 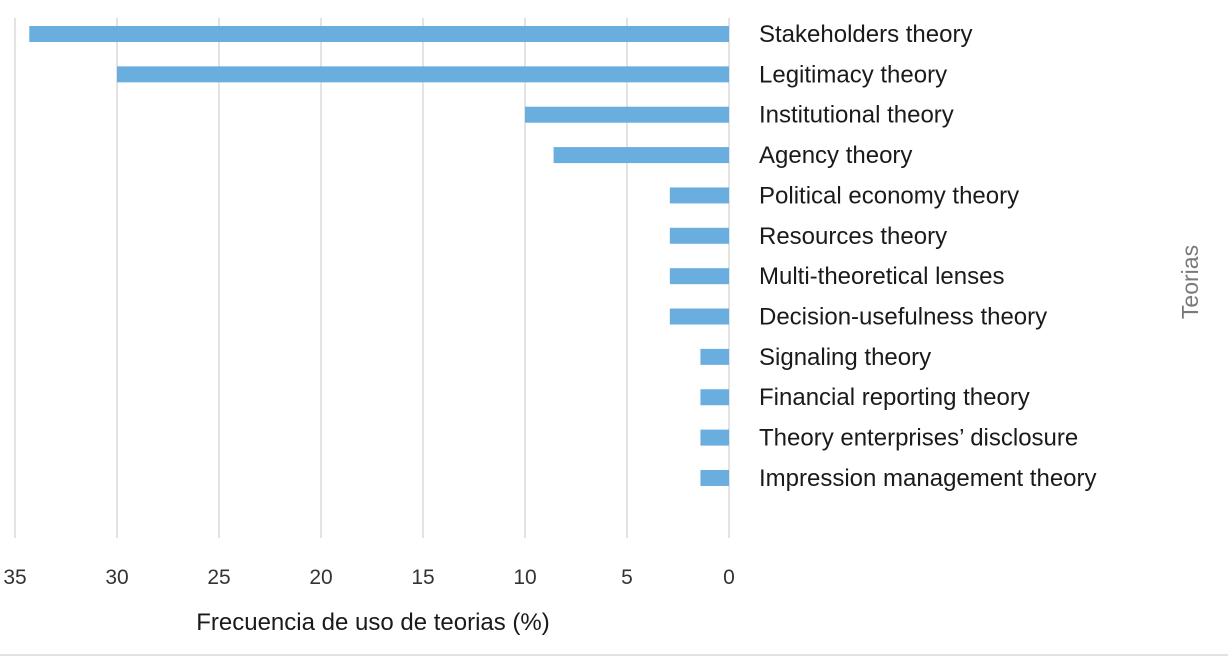 I want to click on x-tick-label: 25, so click(x=218, y=577).